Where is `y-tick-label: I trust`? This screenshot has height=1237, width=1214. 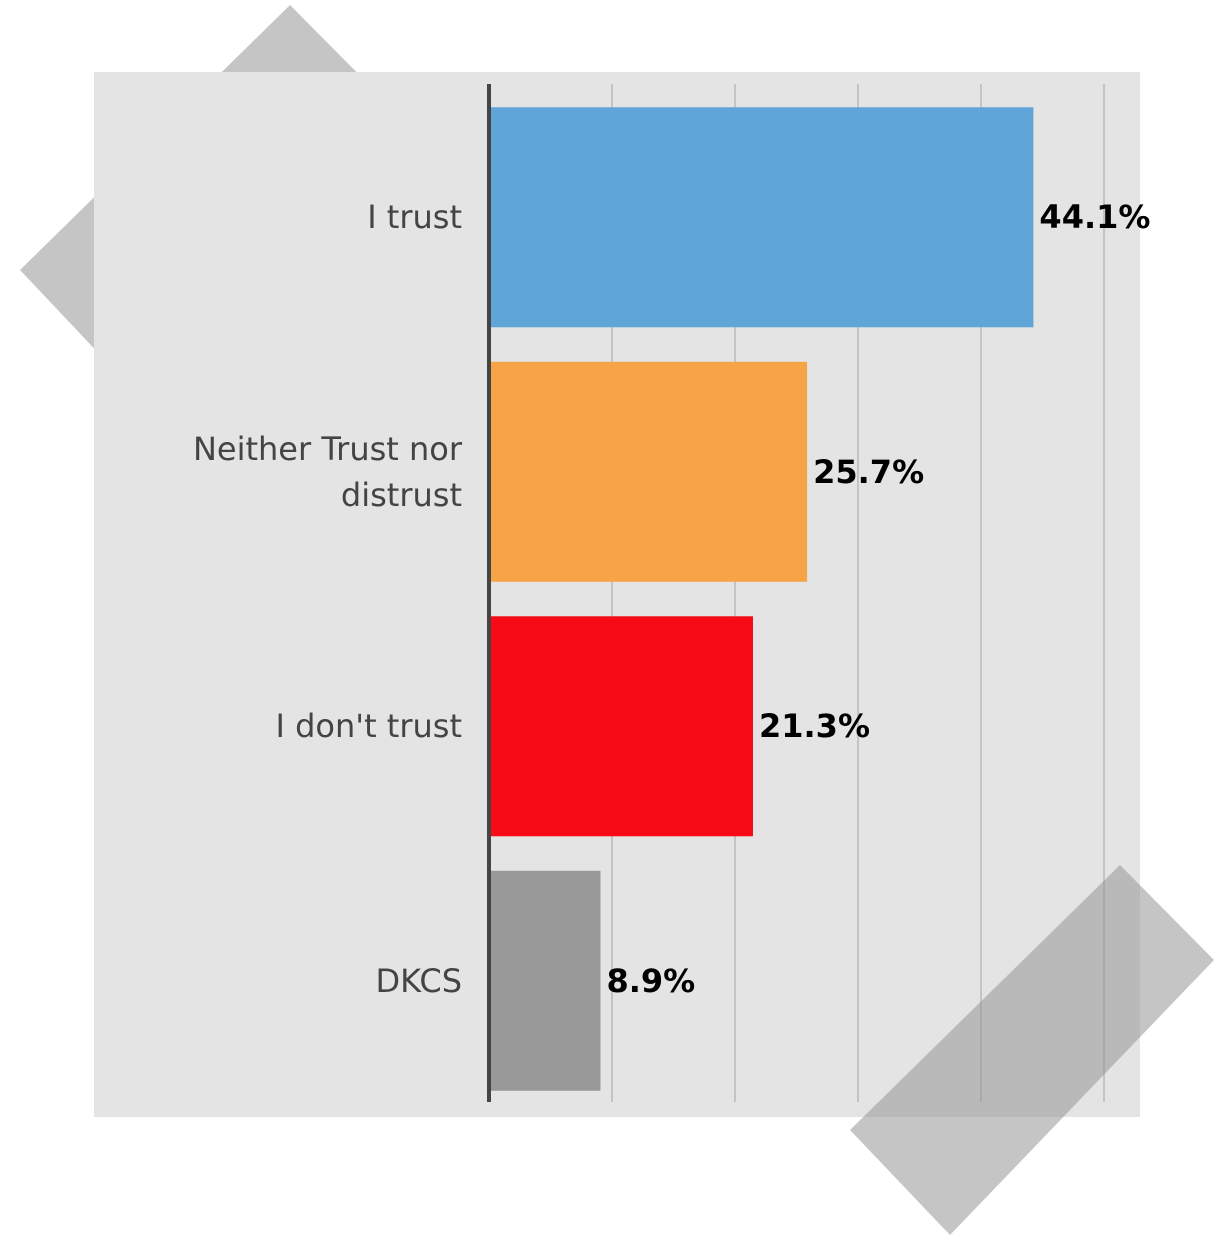
y-tick-label: I trust is located at coordinates (414, 217).